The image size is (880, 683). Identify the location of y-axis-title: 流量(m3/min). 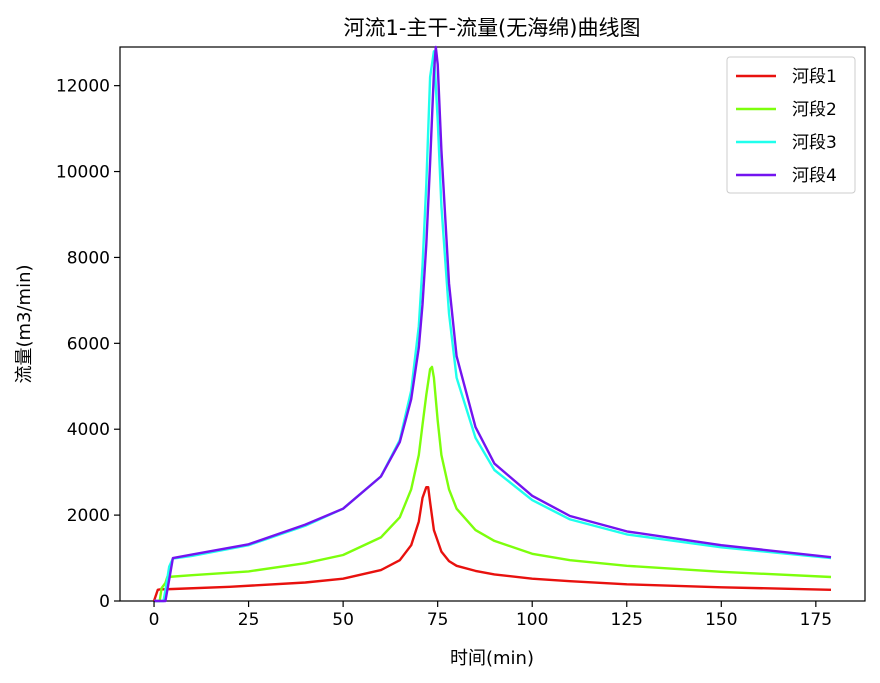
(24, 323).